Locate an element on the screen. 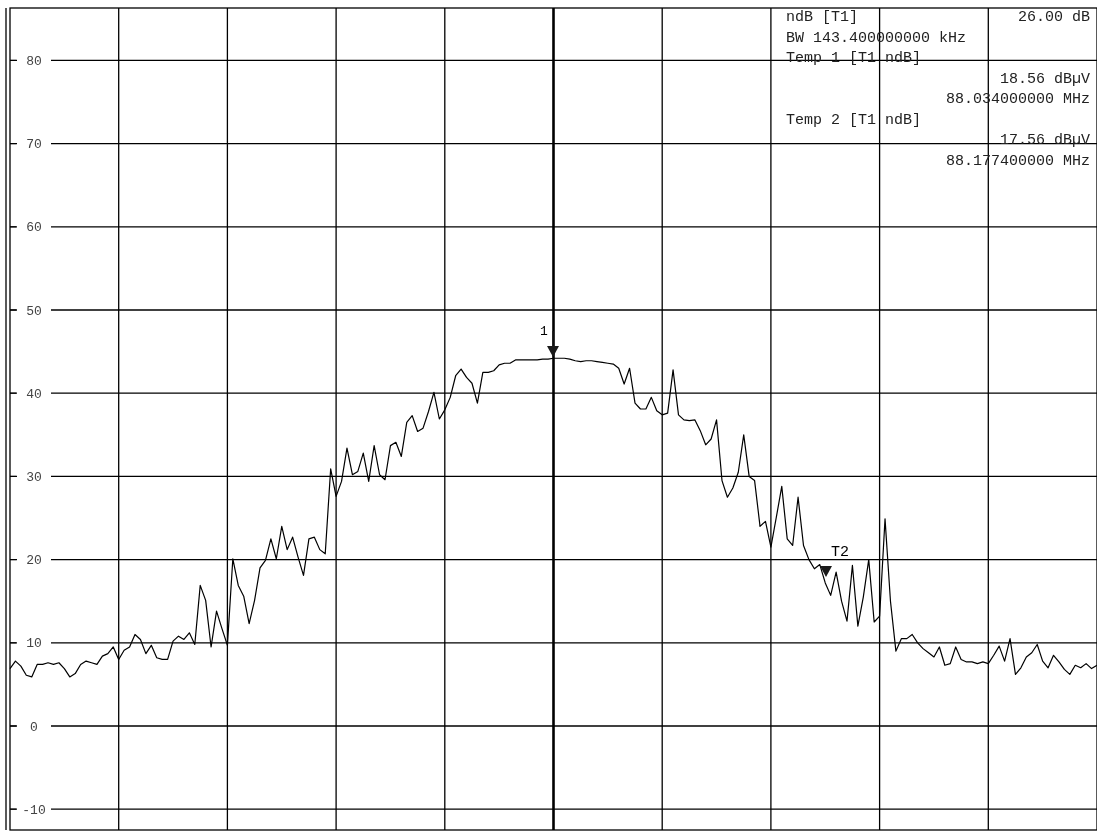 Image resolution: width=1097 pixels, height=832 pixels. y-tick-label: 0 is located at coordinates (34, 727).